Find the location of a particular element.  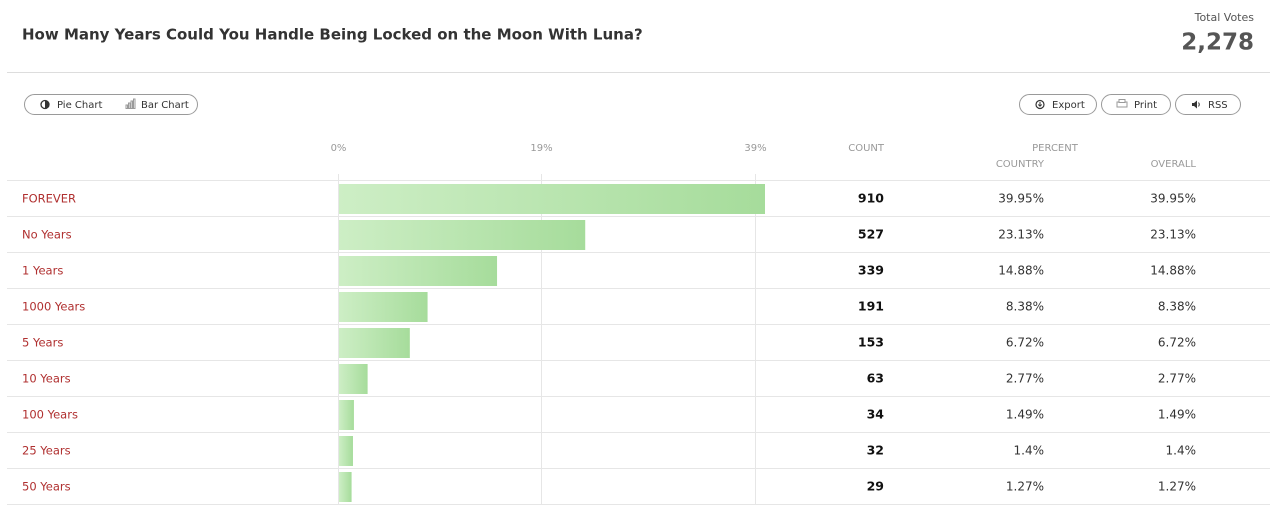

button-label: RSS is located at coordinates (1218, 105).